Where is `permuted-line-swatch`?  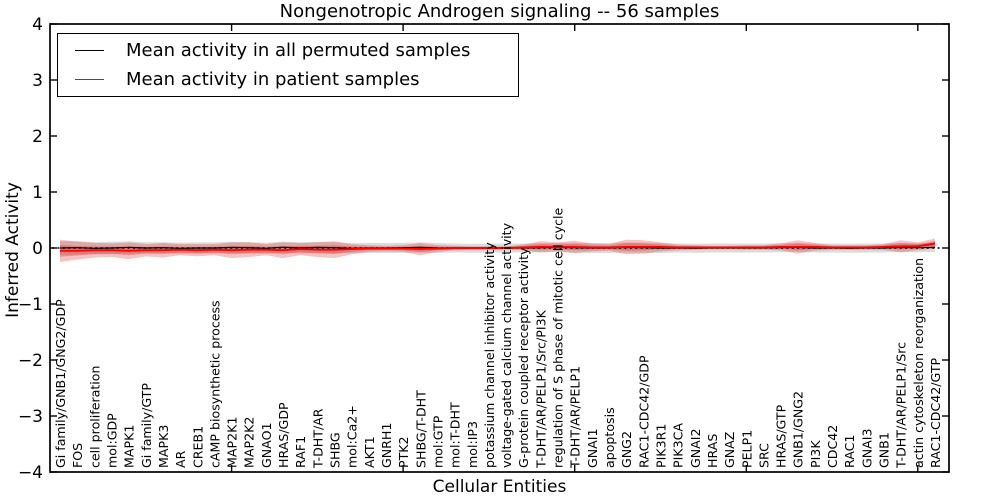 permuted-line-swatch is located at coordinates (89, 50).